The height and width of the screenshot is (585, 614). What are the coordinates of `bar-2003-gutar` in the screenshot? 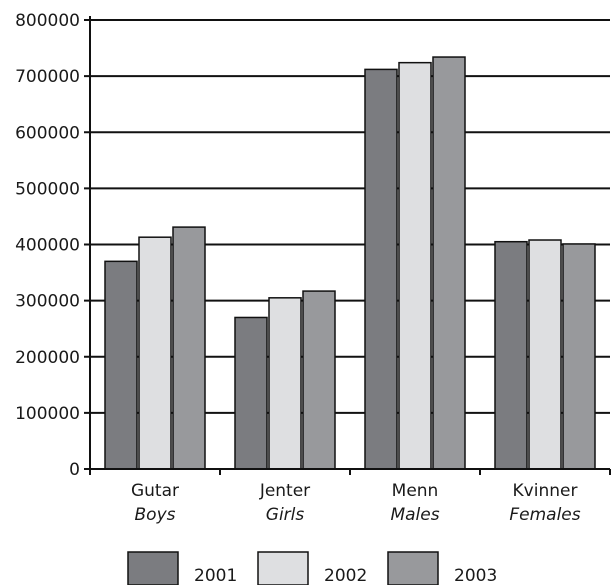 It's located at (189, 348).